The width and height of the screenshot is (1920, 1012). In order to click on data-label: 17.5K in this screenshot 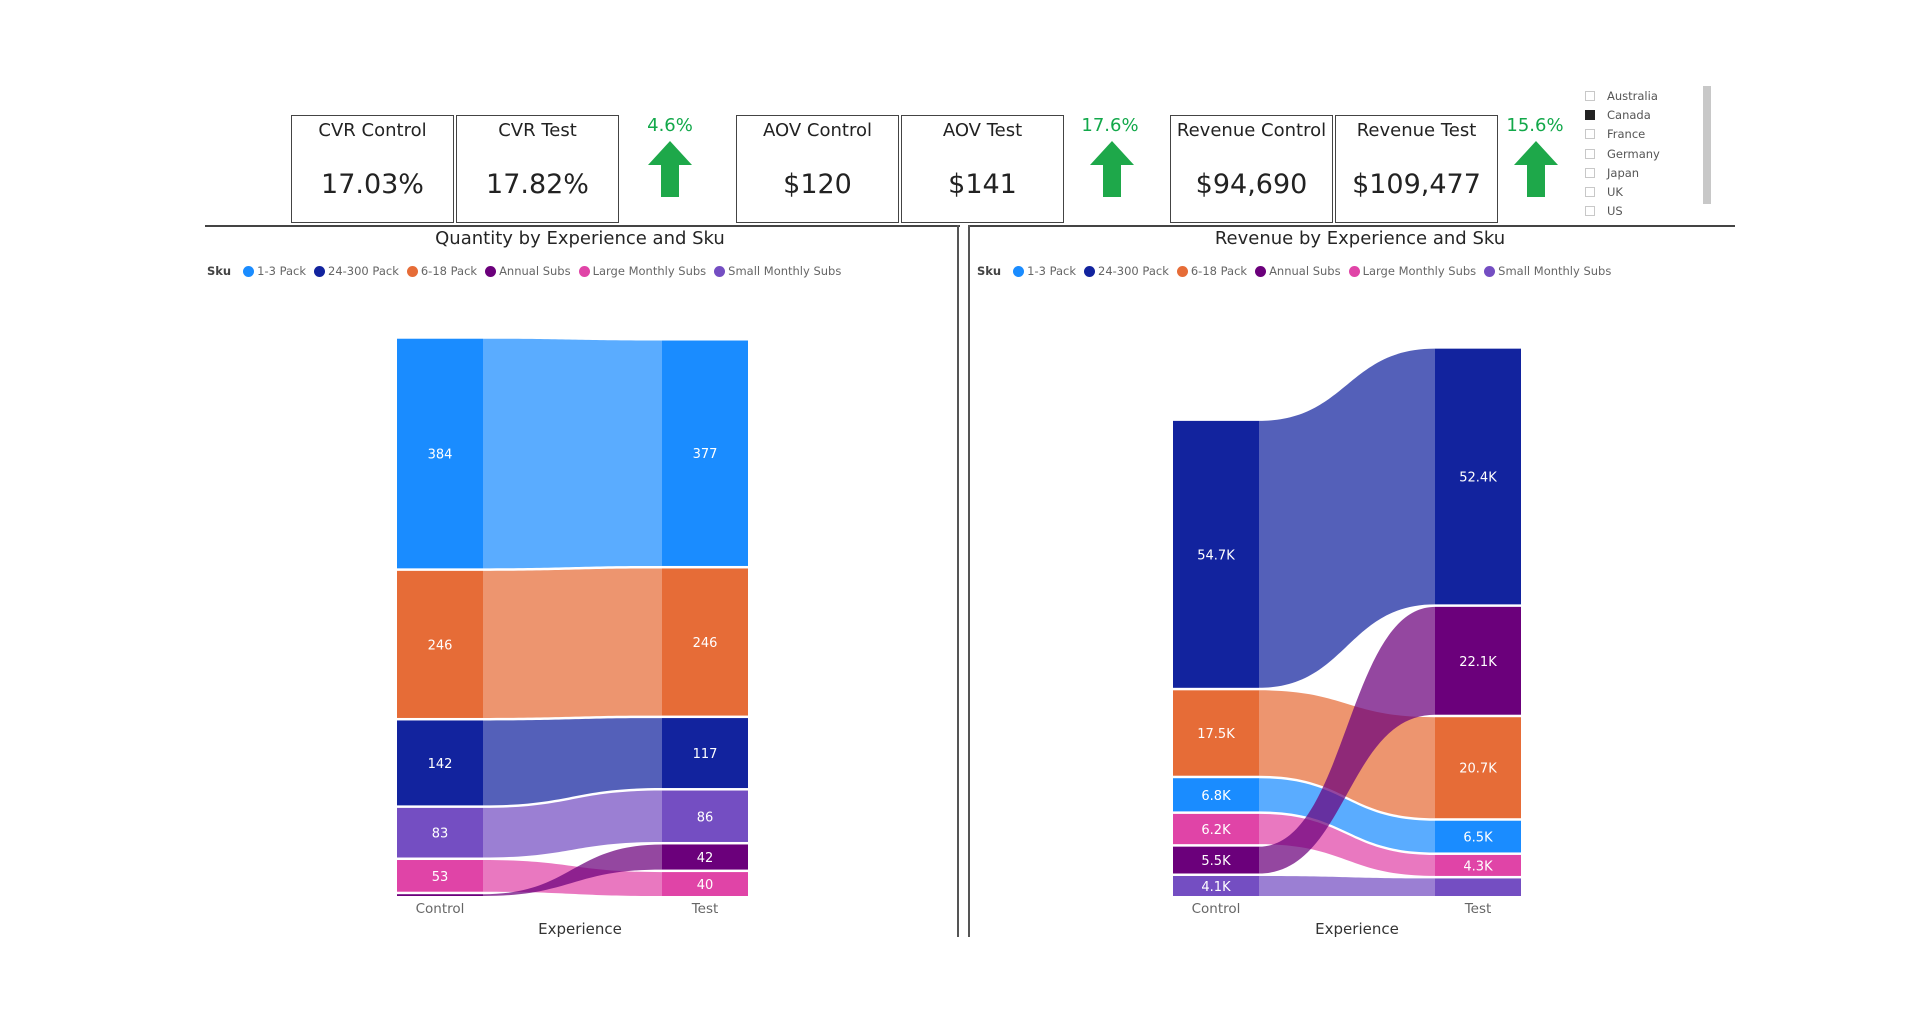, I will do `click(1216, 734)`.